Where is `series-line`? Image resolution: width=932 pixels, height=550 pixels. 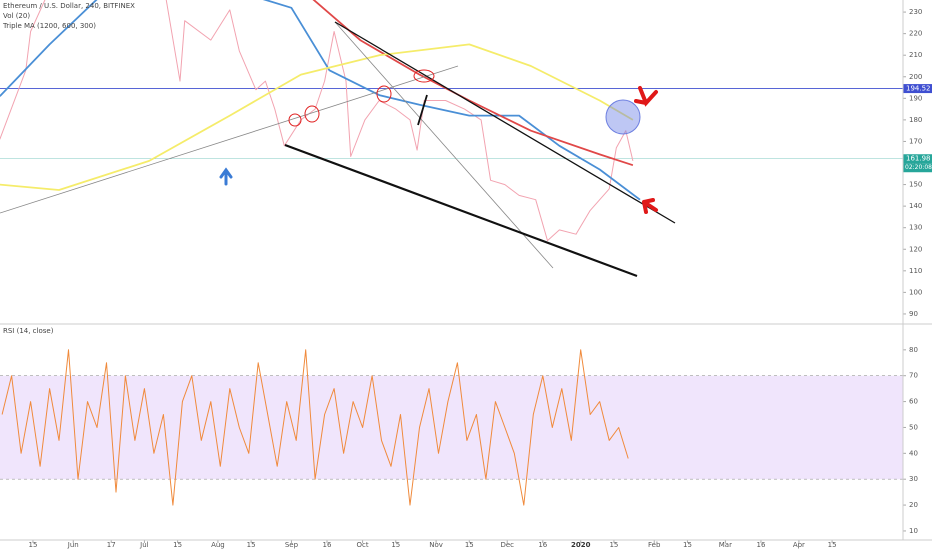 series-line is located at coordinates (473, 83).